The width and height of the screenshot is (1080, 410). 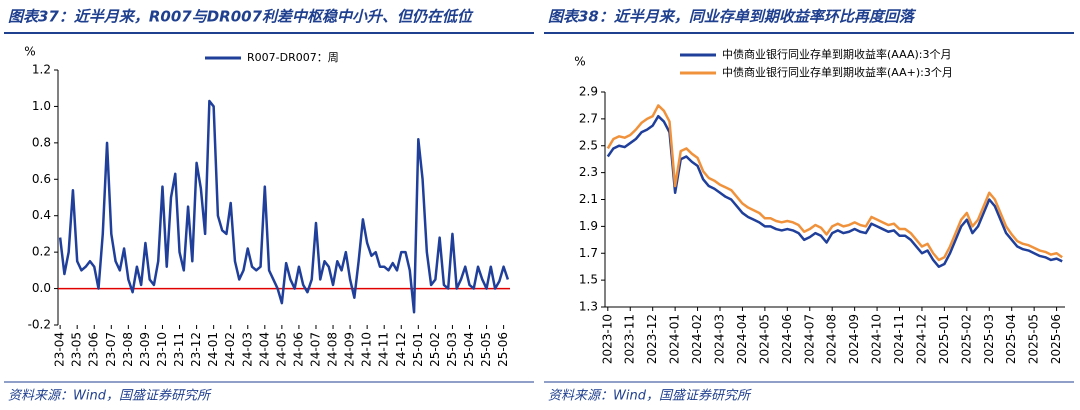 I want to click on x-tick-label: 2024-02, so click(x=697, y=339).